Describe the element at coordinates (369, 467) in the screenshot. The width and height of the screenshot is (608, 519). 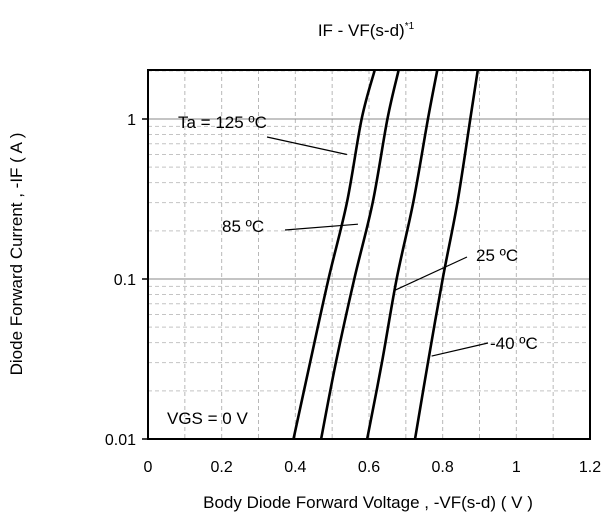
I see `x-tick-label: 0.6` at that location.